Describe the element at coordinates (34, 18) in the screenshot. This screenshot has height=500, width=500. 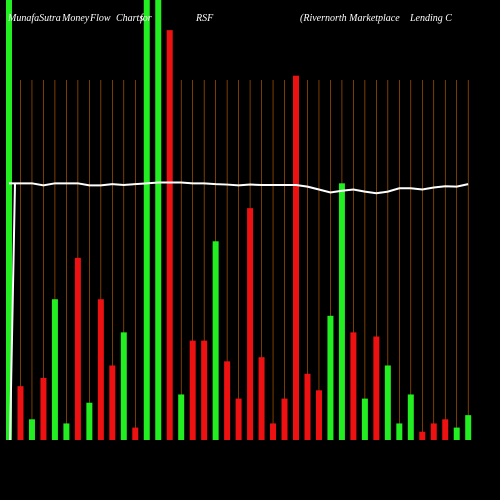
I see `title-part: MunafaSutra` at that location.